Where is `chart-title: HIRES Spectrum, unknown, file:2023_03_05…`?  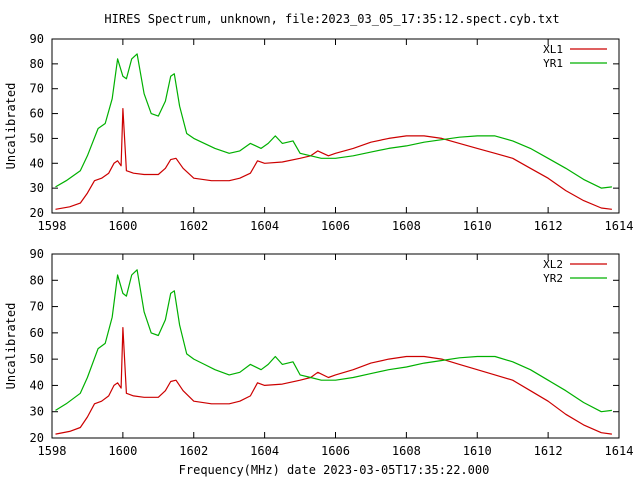
chart-title: HIRES Spectrum, unknown, file:2023_03_05… is located at coordinates (331, 19).